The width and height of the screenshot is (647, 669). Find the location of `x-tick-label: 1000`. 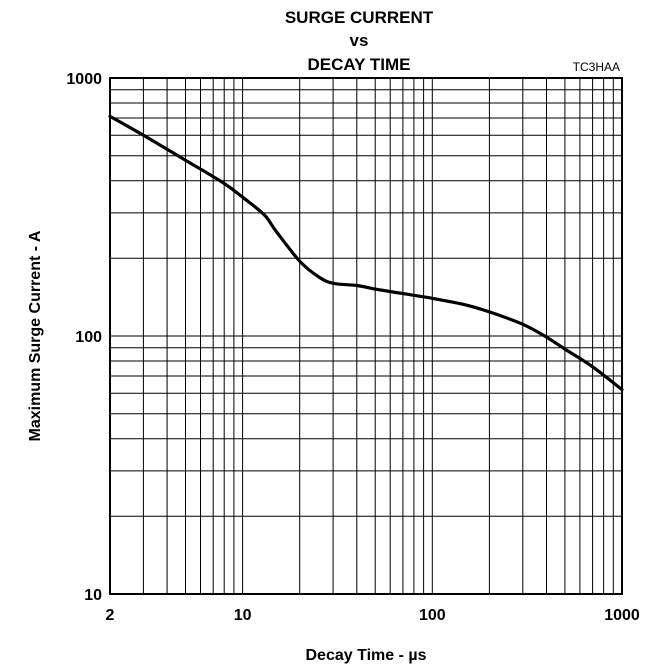

x-tick-label: 1000 is located at coordinates (622, 615).